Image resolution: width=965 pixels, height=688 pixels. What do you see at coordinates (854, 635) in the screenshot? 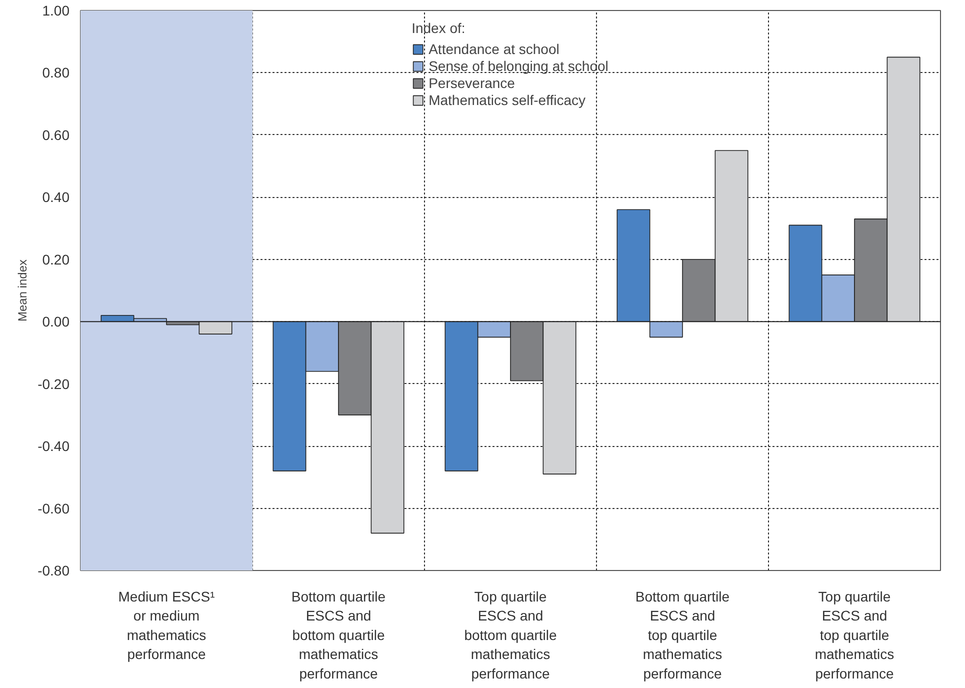
I see `x-tick-label: Top quartile ESCS and top quartile mathematics performance` at bounding box center [854, 635].